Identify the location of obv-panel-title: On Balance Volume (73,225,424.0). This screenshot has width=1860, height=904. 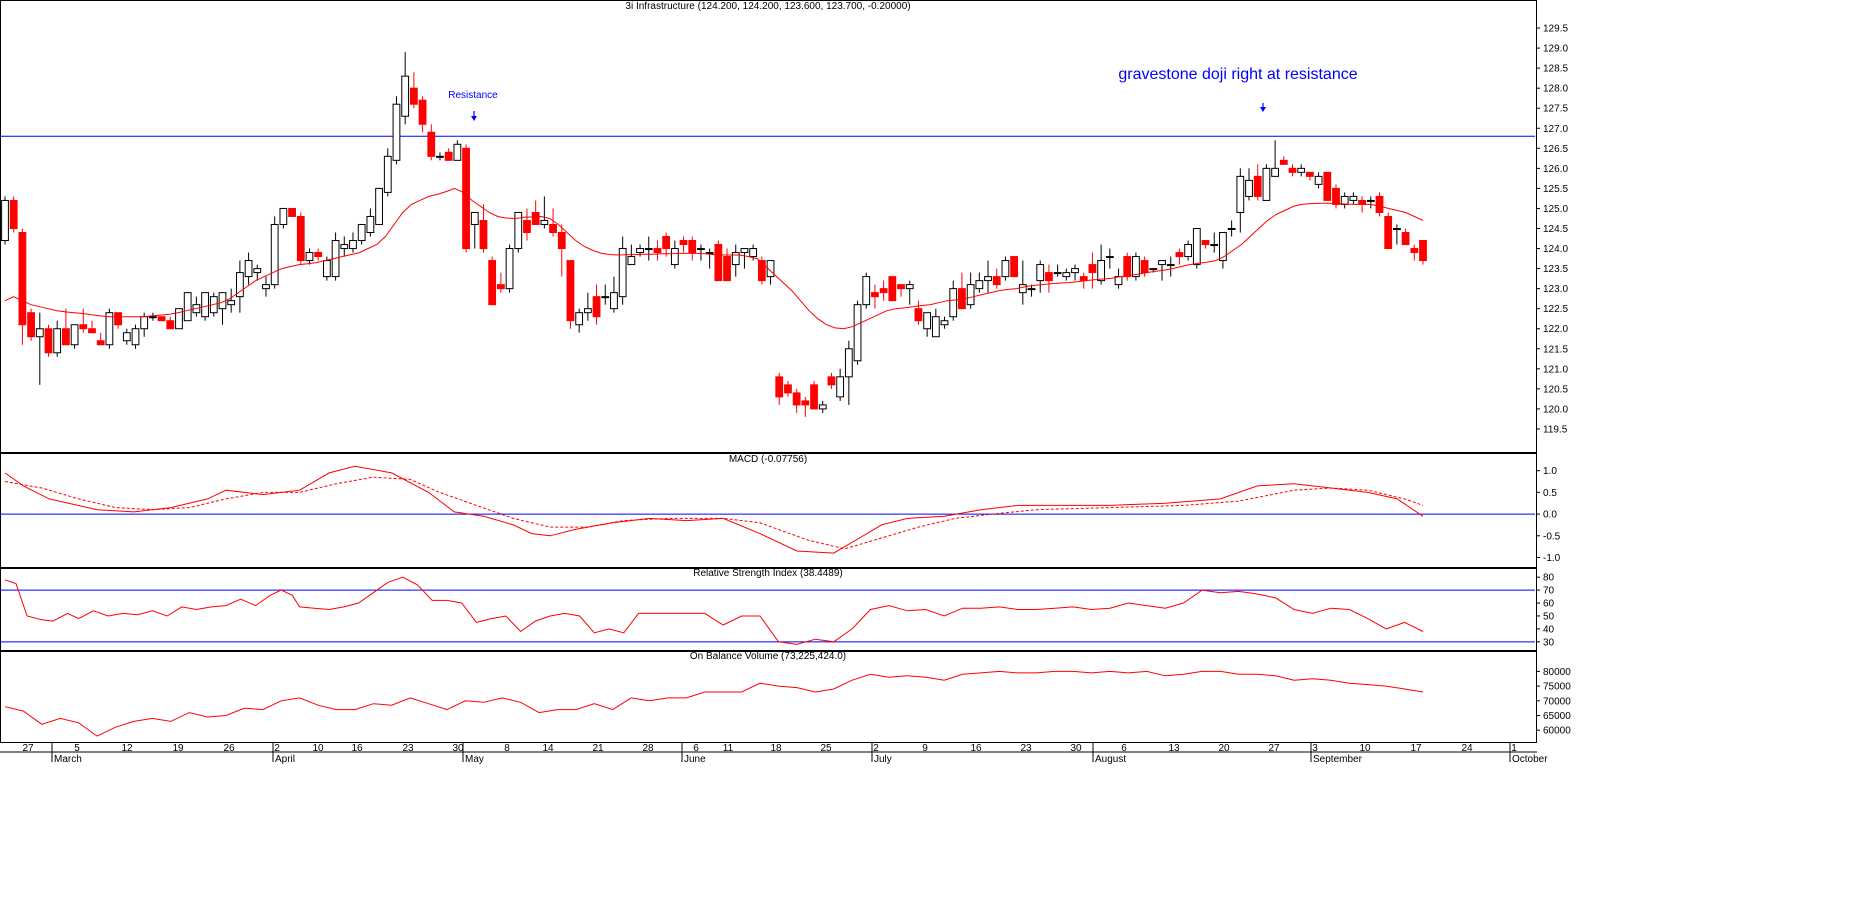
(768, 656).